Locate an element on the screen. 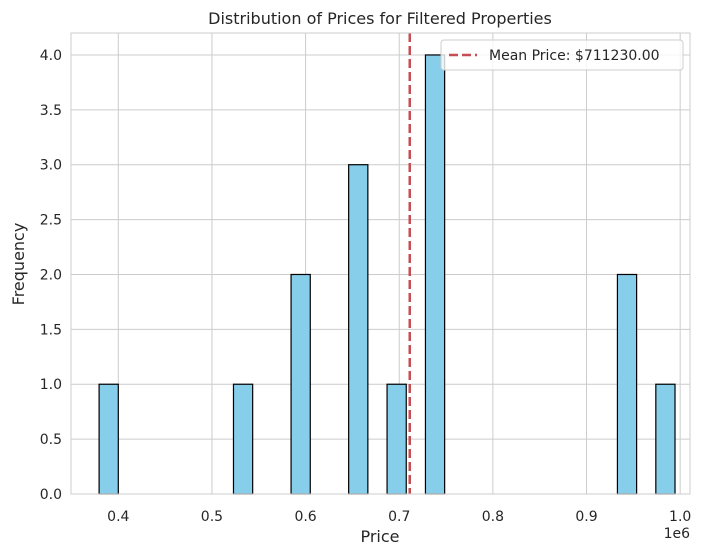  y-tick-labels: 0.0 0.5 1.0 1.5 2.0 2.5 3.0 3.5 4.0 is located at coordinates (51, 275).